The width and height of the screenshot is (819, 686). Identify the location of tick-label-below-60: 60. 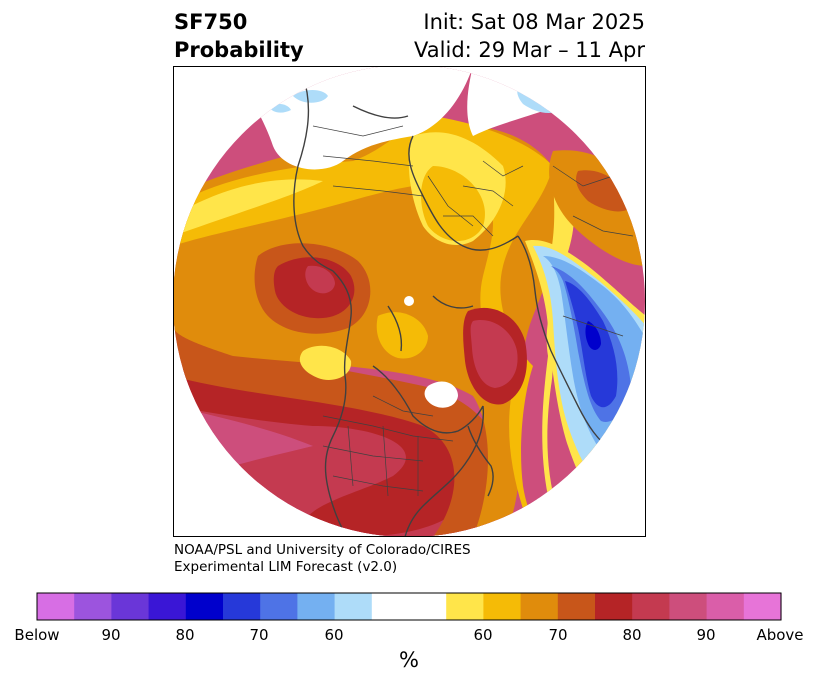
(334, 635).